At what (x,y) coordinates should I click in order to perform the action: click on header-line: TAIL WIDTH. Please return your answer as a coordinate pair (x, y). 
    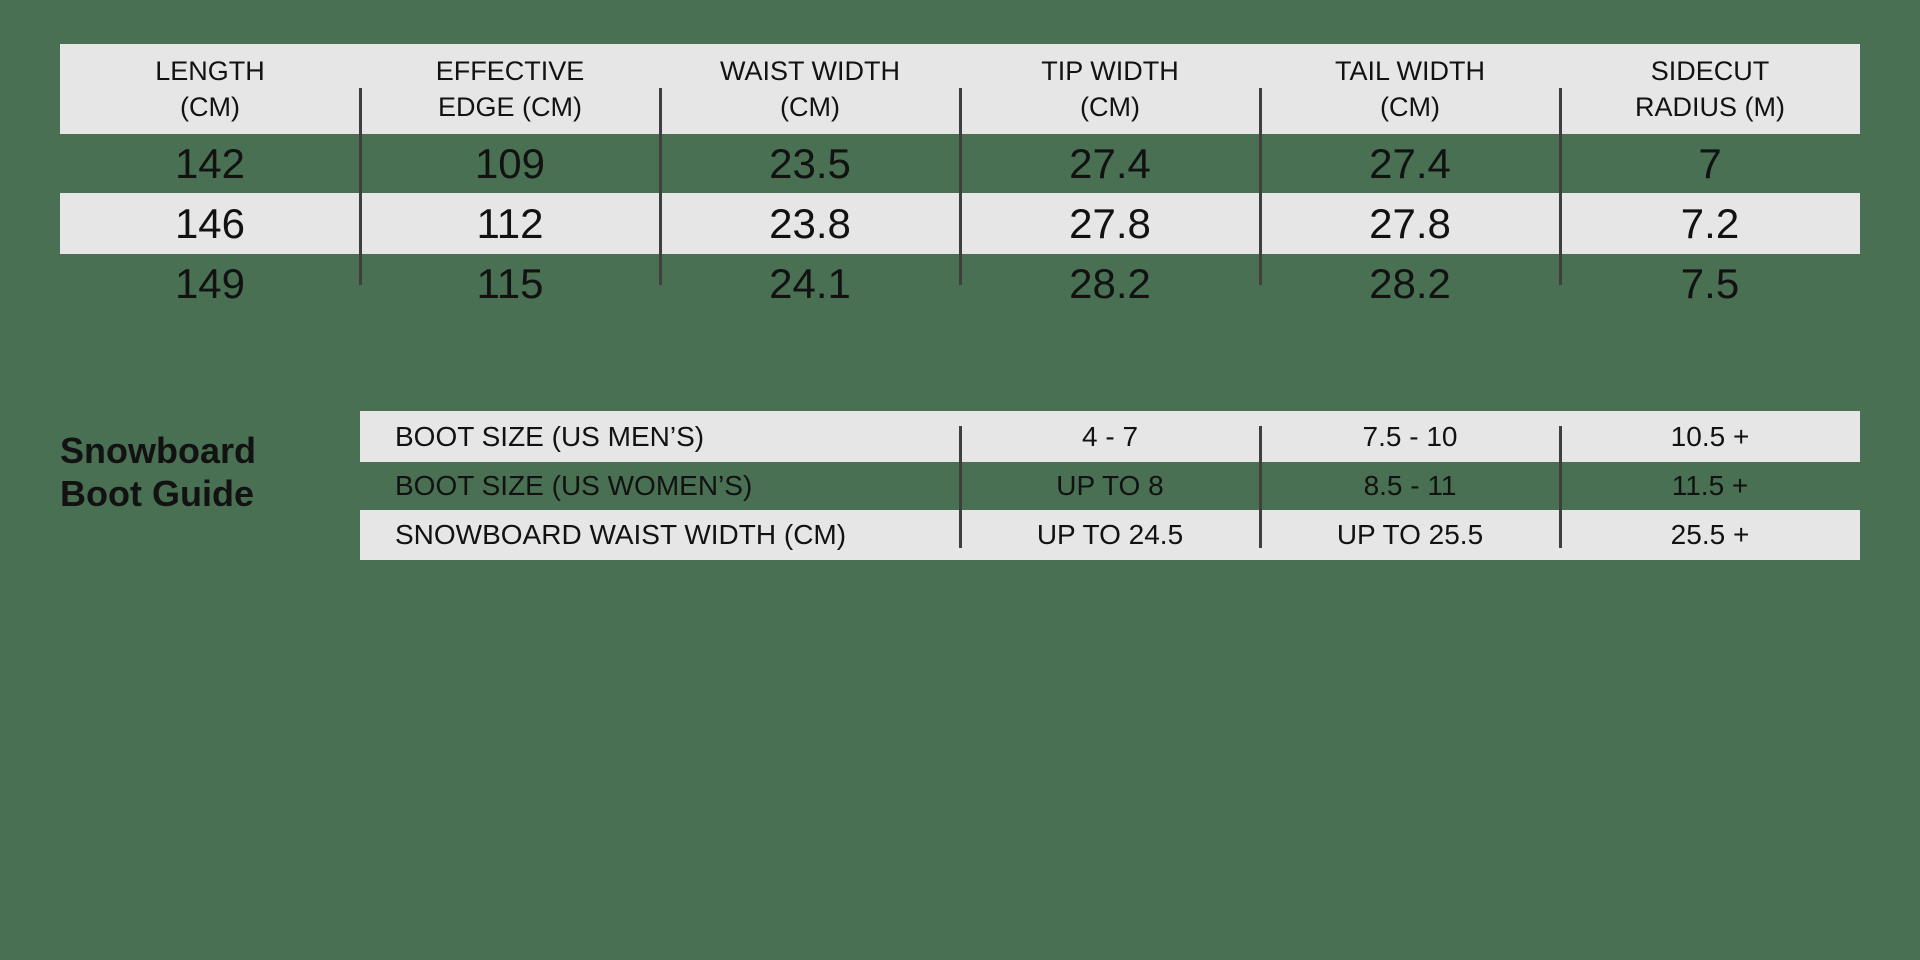
    Looking at the image, I should click on (1410, 71).